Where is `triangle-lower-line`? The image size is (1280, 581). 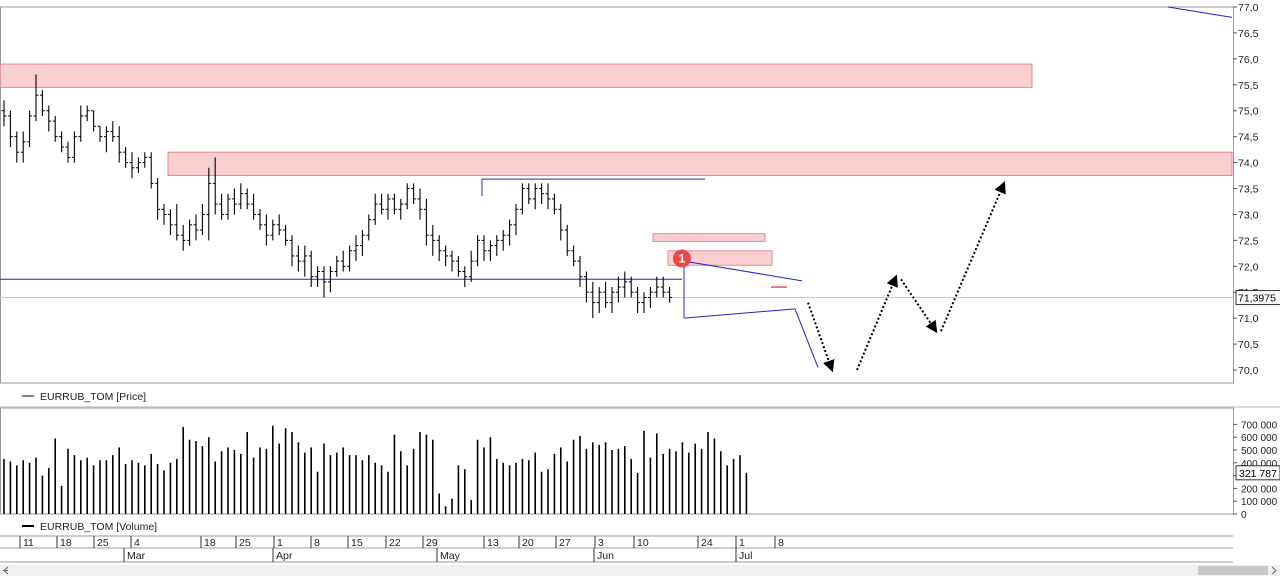 triangle-lower-line is located at coordinates (739, 313).